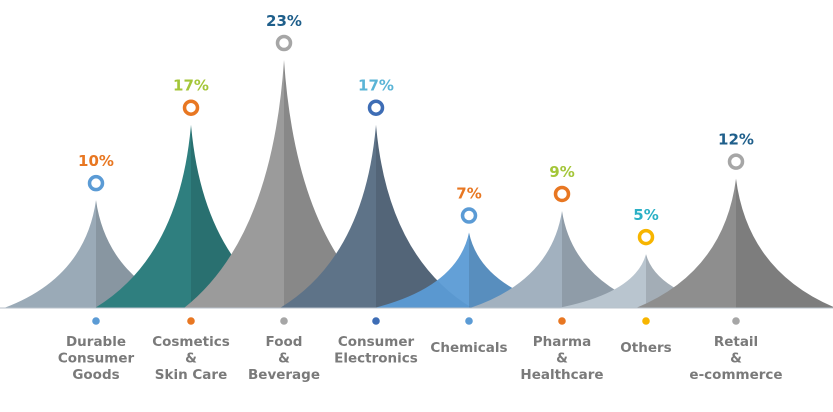 Image resolution: width=833 pixels, height=412 pixels. What do you see at coordinates (735, 358) in the screenshot?
I see `category-label: Retail & e-commerce` at bounding box center [735, 358].